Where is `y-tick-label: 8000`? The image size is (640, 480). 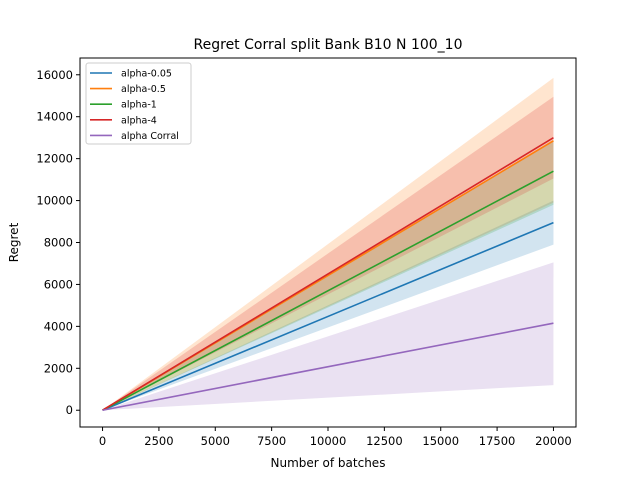
y-tick-label: 8000 is located at coordinates (58, 243).